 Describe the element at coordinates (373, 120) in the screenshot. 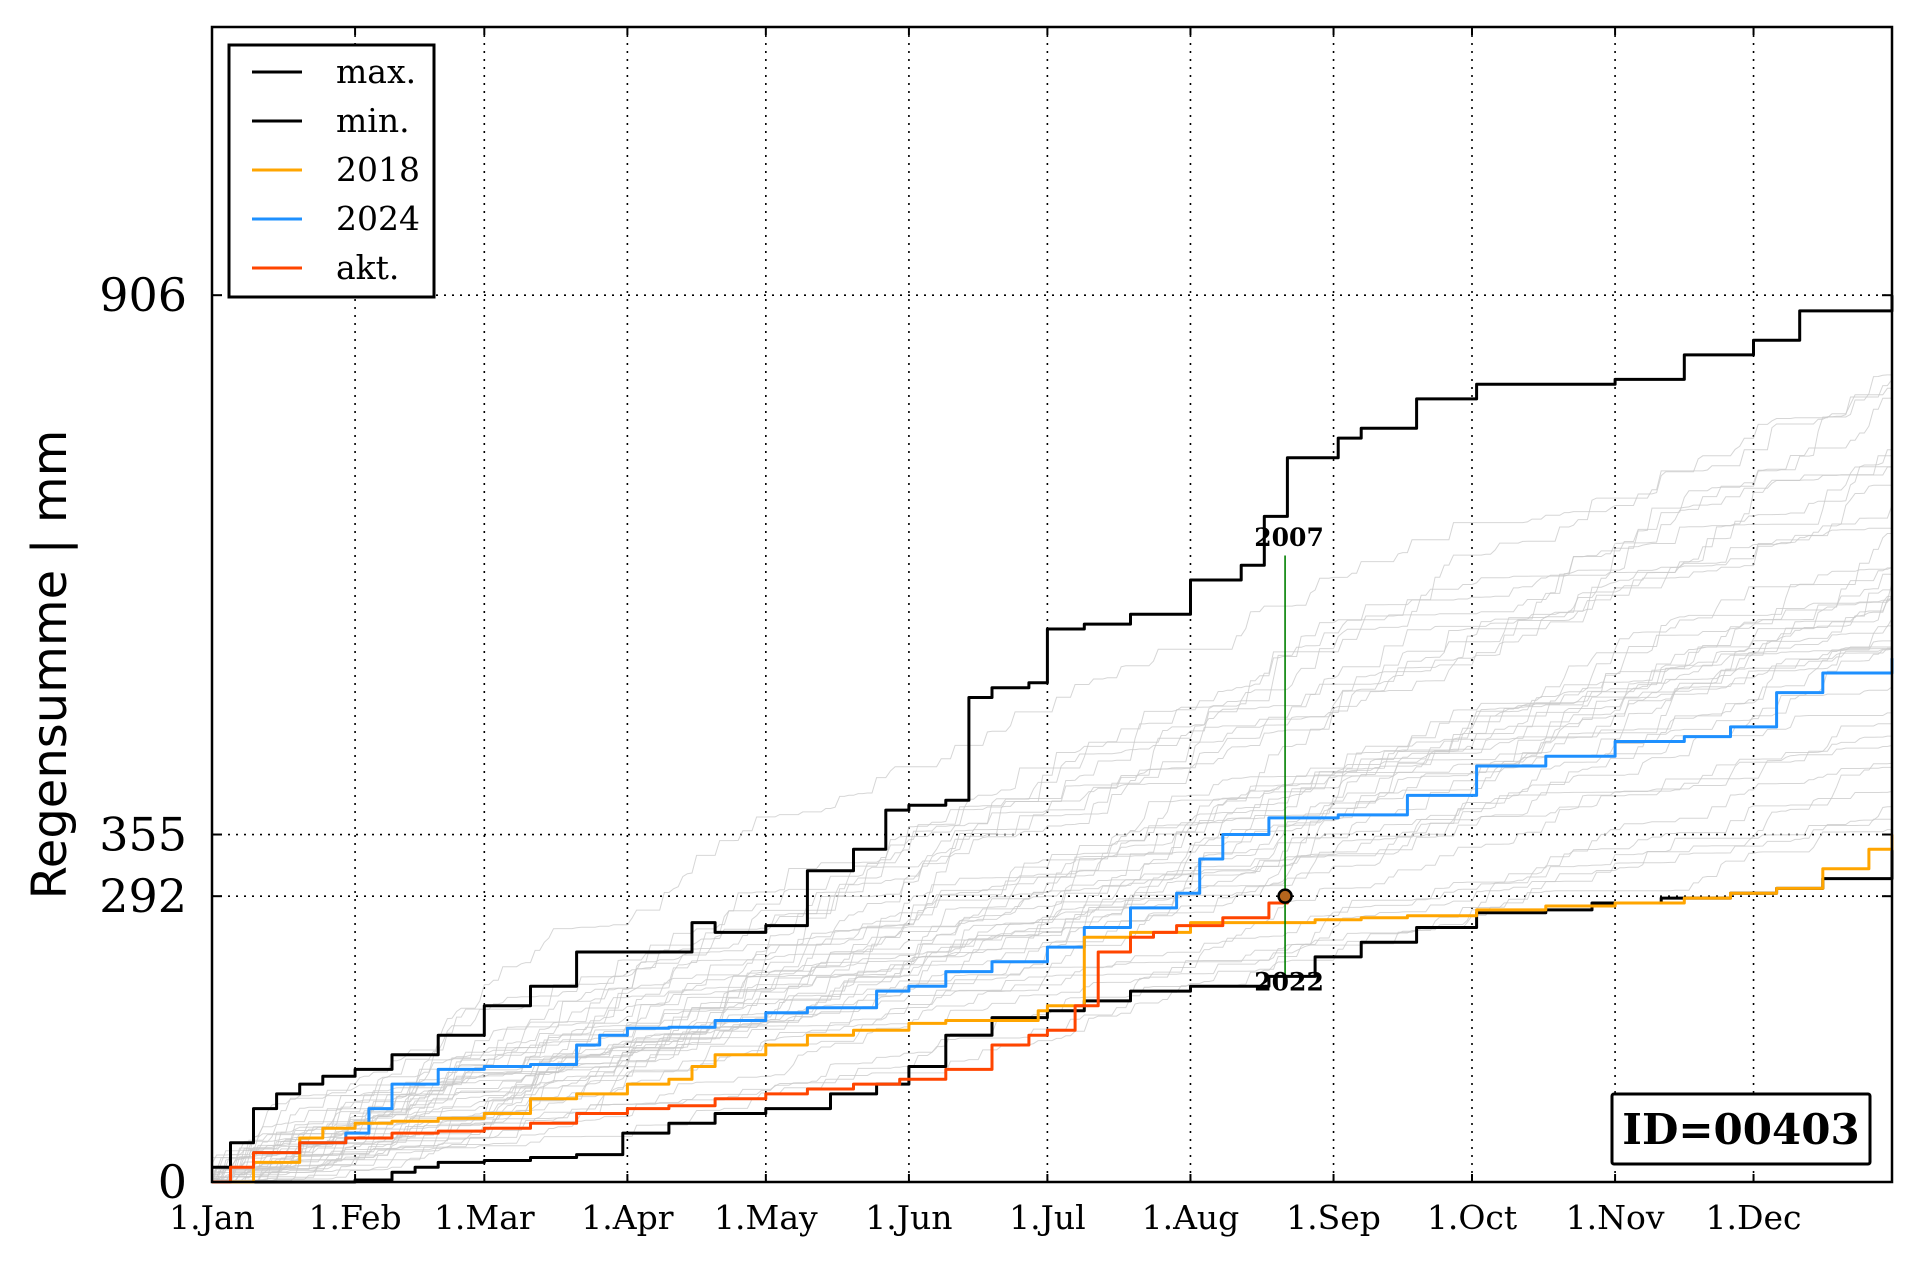

I see `legend-label-1: min.` at that location.